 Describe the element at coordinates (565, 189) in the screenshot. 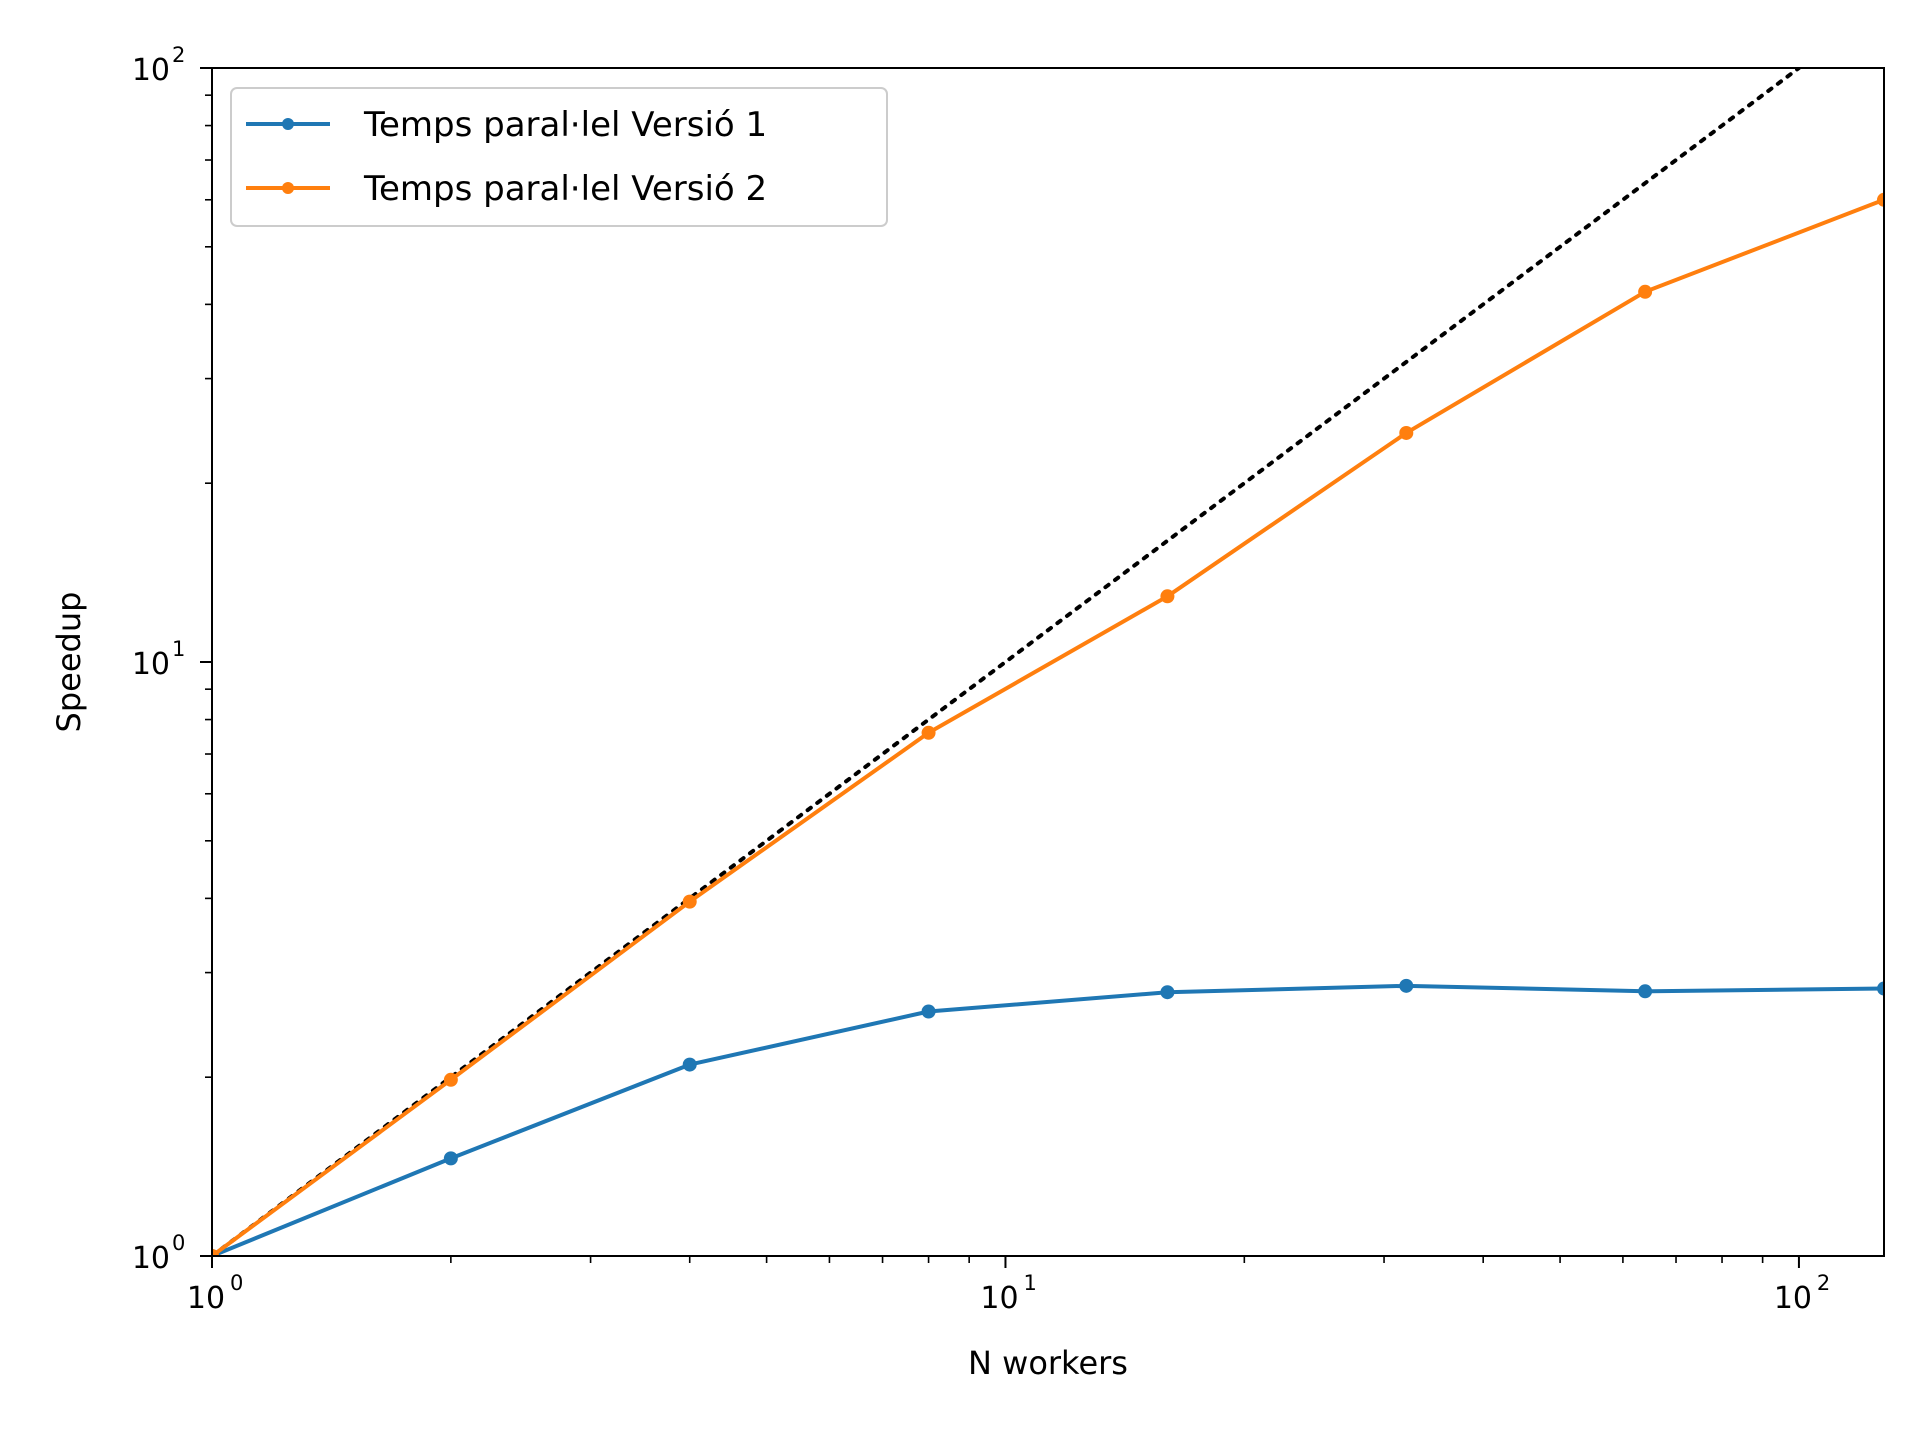

I see `legend-label-version-2: Temps paral·lel Versió 2` at that location.